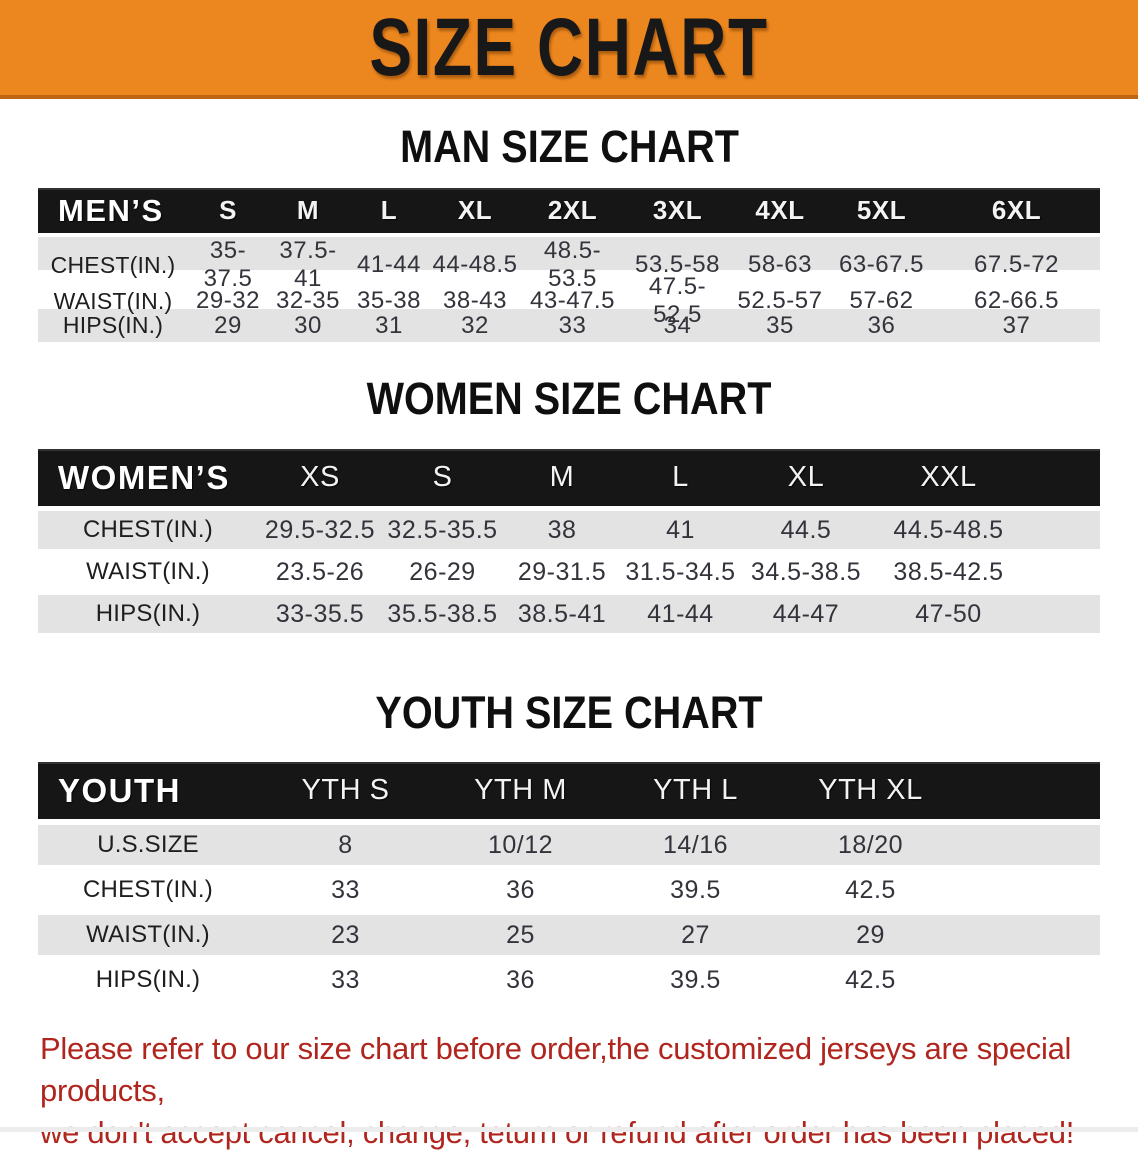 Image resolution: width=1138 pixels, height=1154 pixels. Describe the element at coordinates (881, 300) in the screenshot. I see `size-value-cell: 57-62` at that location.